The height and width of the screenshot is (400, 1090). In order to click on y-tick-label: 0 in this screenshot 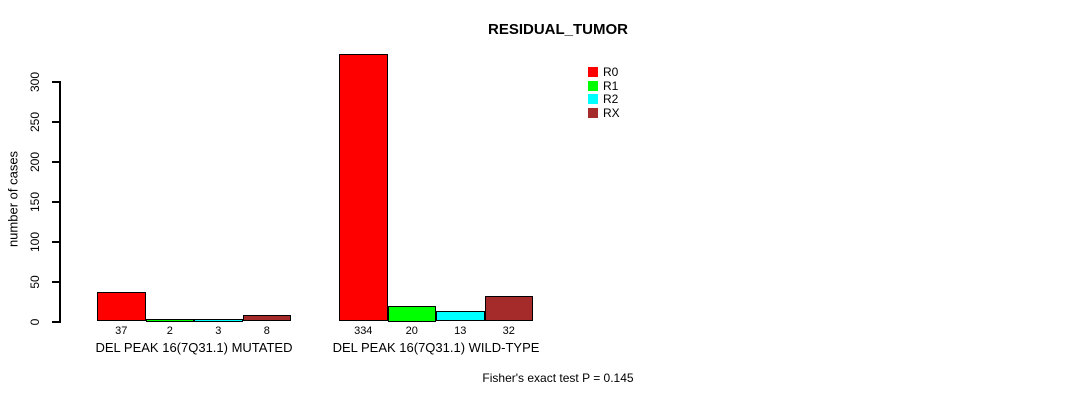, I will do `click(35, 321)`.